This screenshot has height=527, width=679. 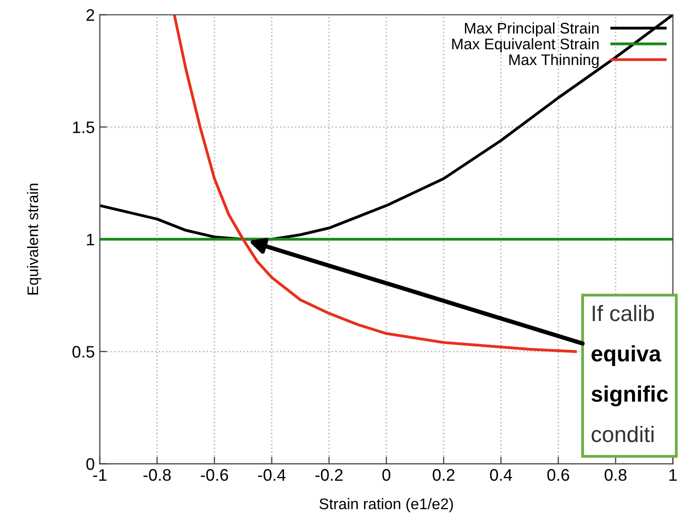 I want to click on annotation: equiva, so click(x=627, y=355).